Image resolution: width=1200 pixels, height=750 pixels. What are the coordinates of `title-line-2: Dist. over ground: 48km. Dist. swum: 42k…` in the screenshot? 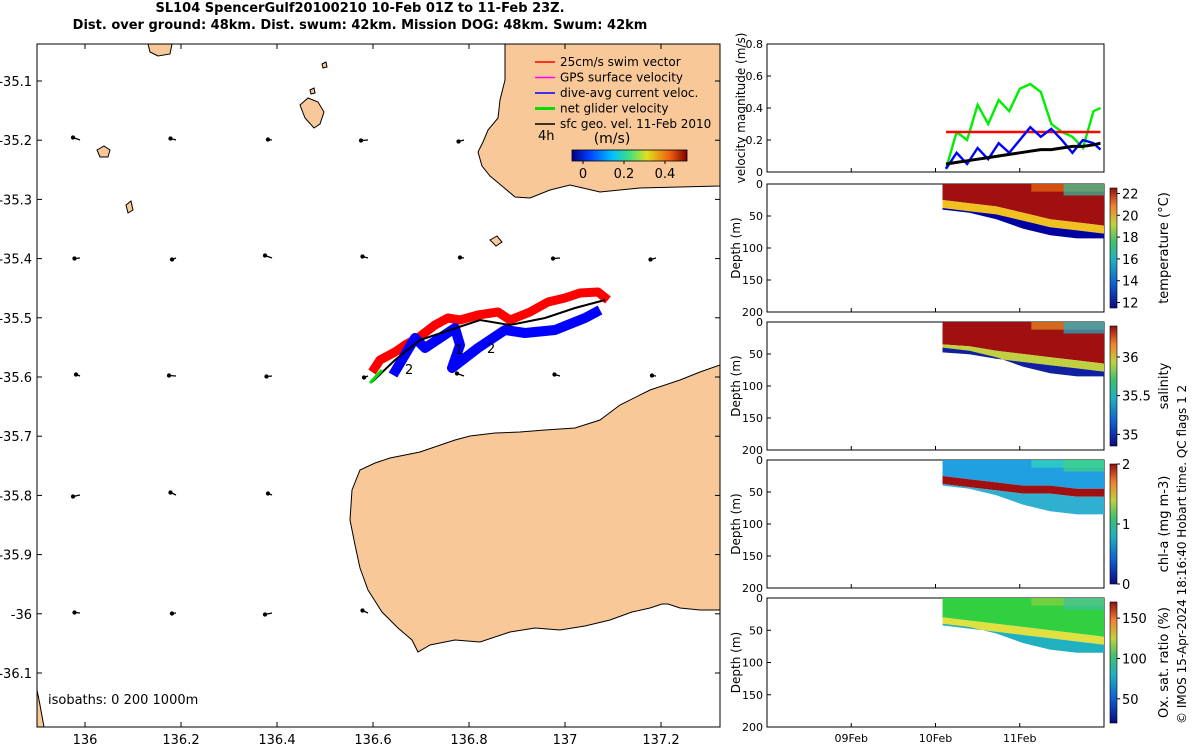 It's located at (360, 25).